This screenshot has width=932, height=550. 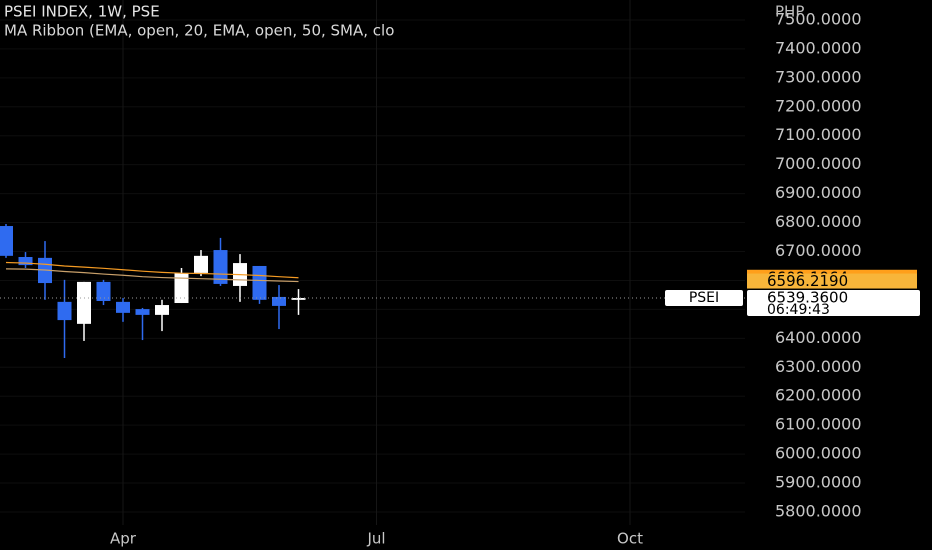 What do you see at coordinates (818, 250) in the screenshot?
I see `y-tick-label: 6700.0000` at bounding box center [818, 250].